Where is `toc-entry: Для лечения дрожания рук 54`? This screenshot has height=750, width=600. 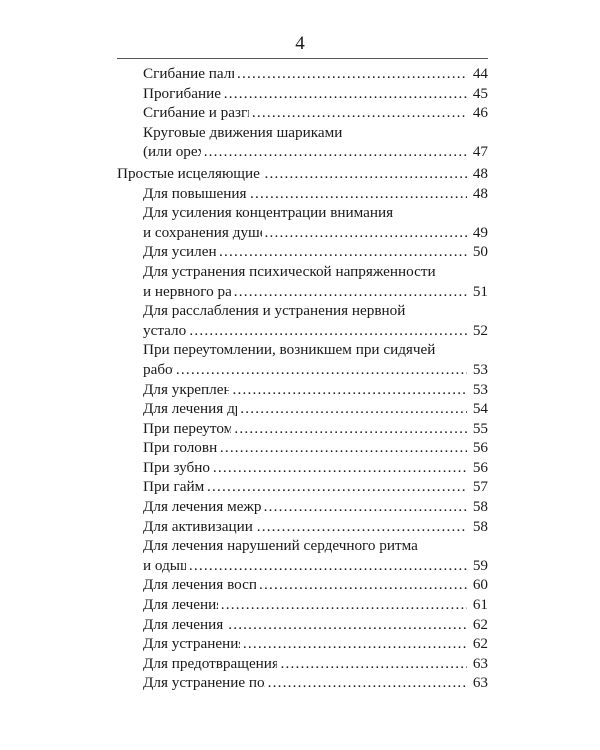 toc-entry: Для лечения дрожания рук 54 is located at coordinates (302, 409).